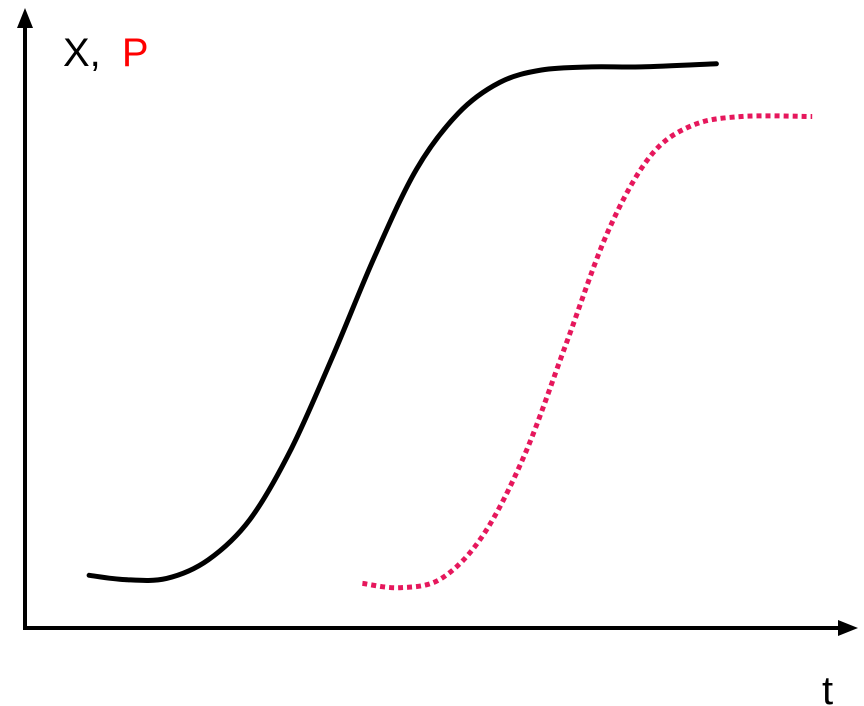 The image size is (864, 706). I want to click on x-axis-arrowhead, so click(848, 628).